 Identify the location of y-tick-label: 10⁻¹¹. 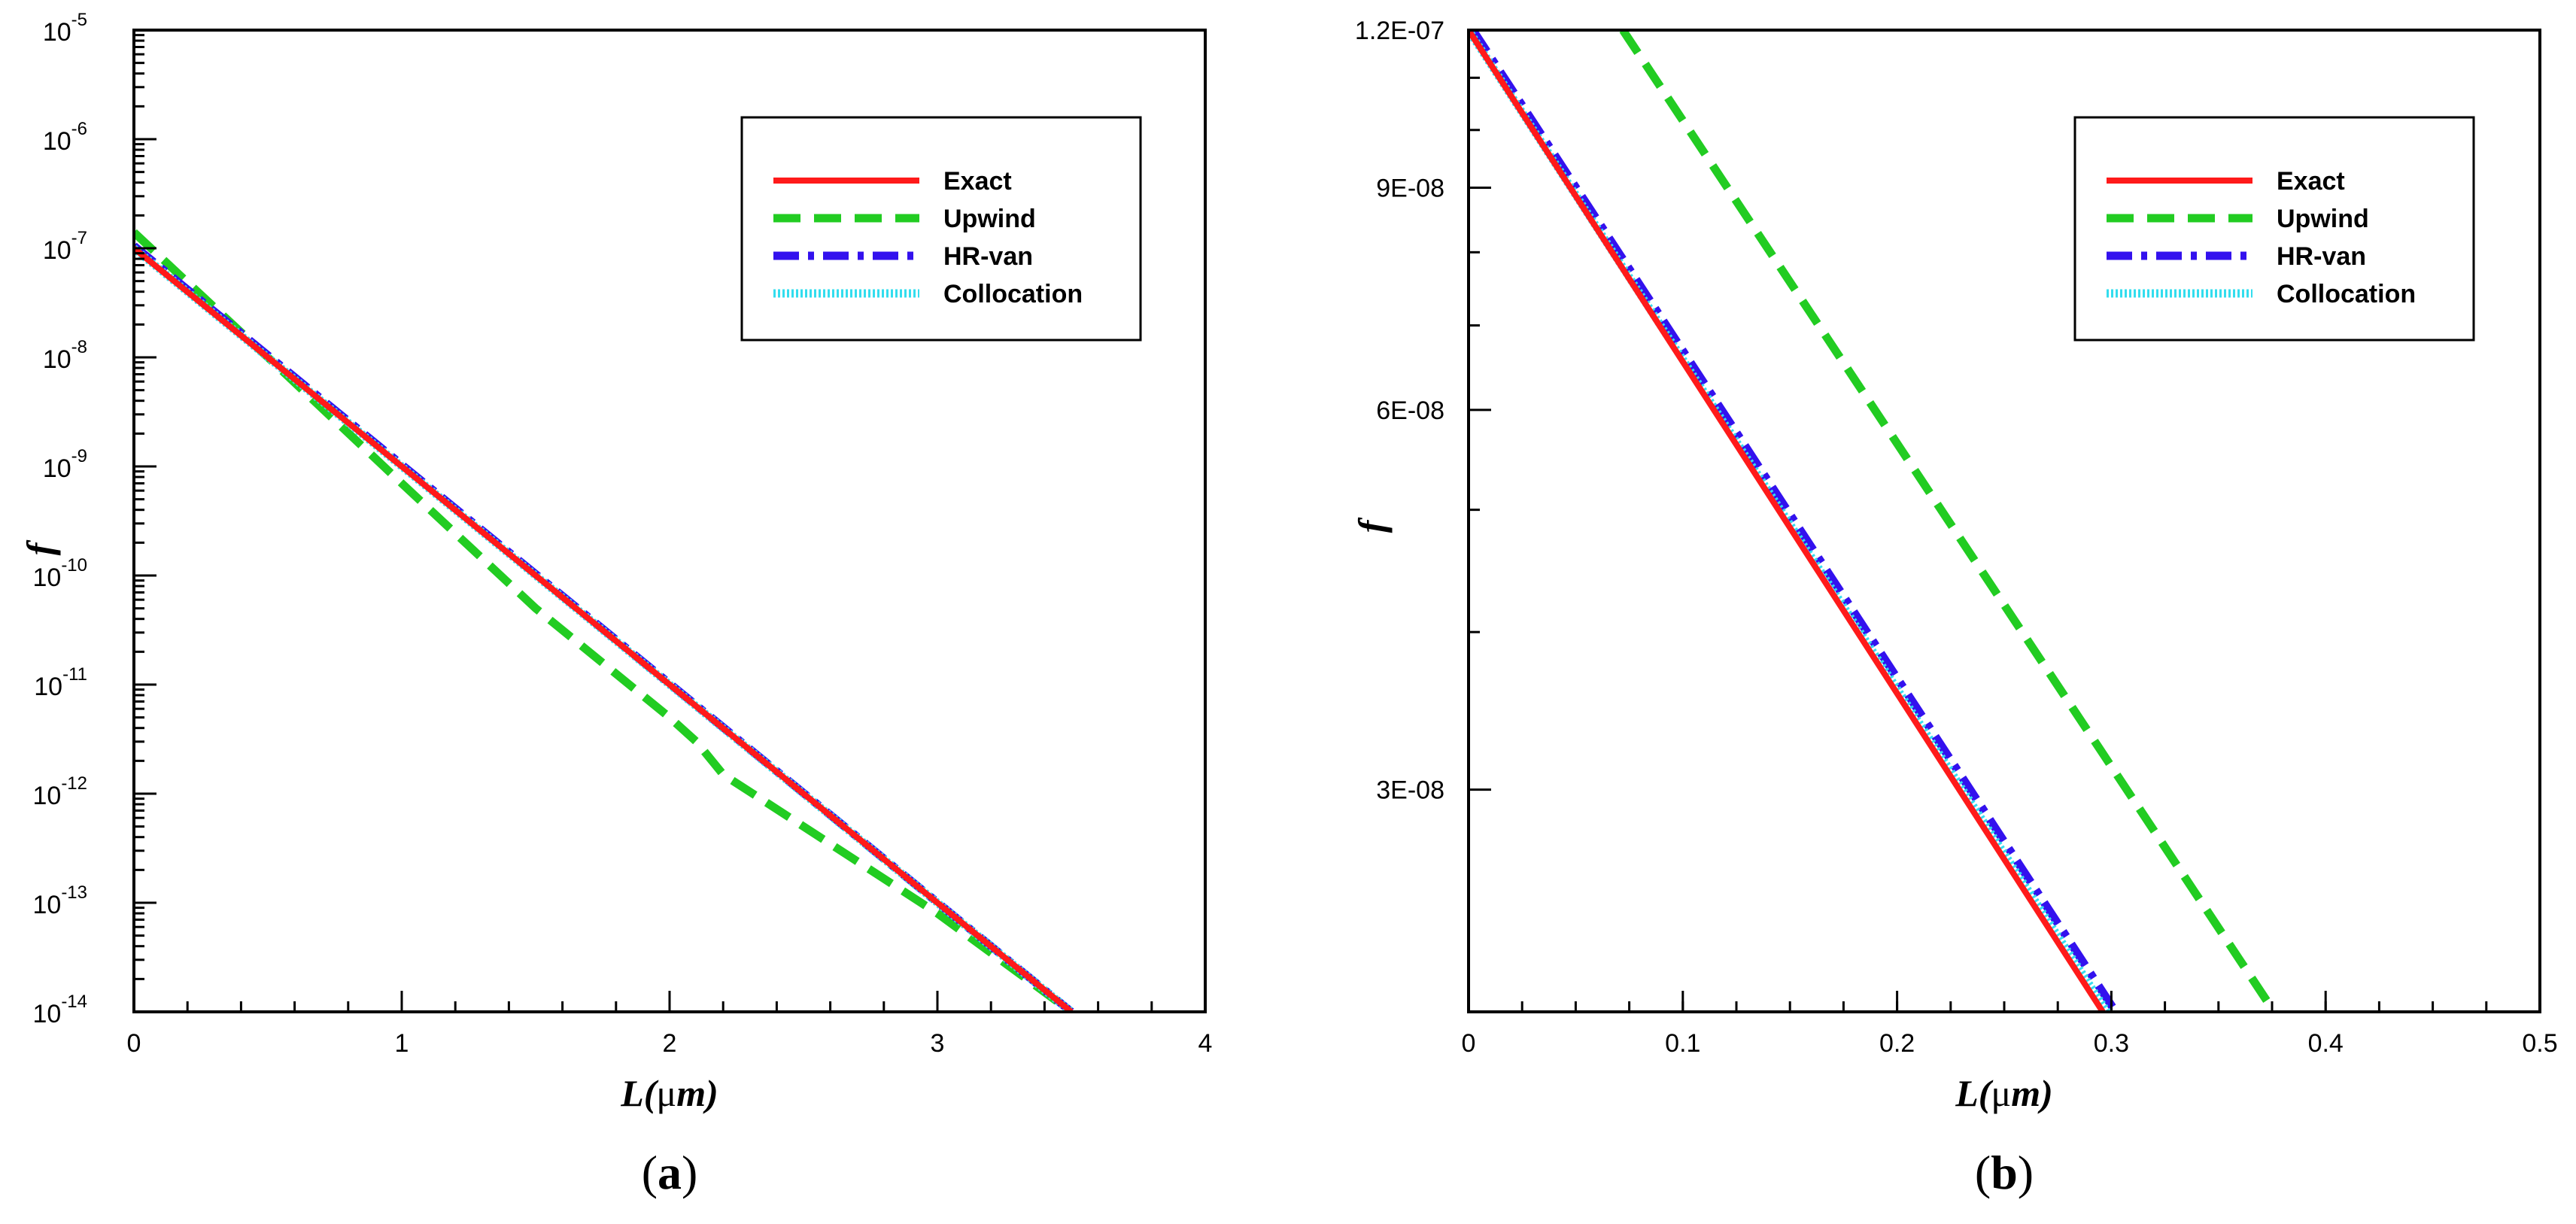
(60, 682).